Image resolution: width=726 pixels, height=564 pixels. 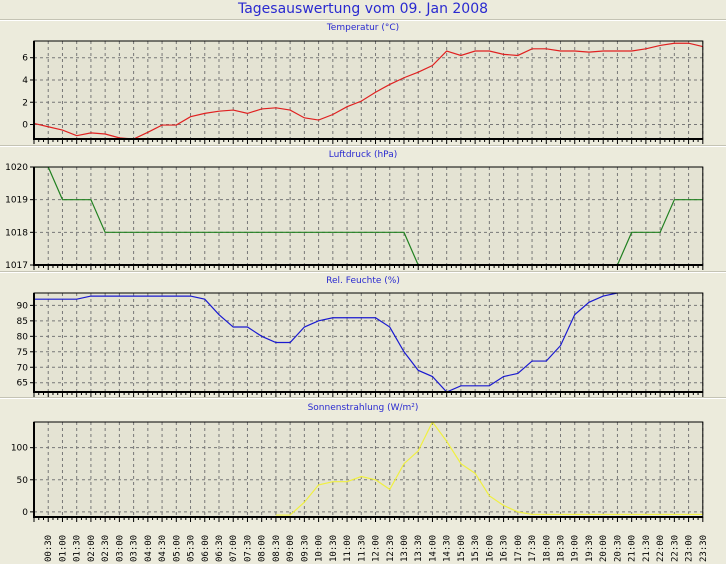 What do you see at coordinates (206, 548) in the screenshot?
I see `x-tick-label: 06:00` at bounding box center [206, 548].